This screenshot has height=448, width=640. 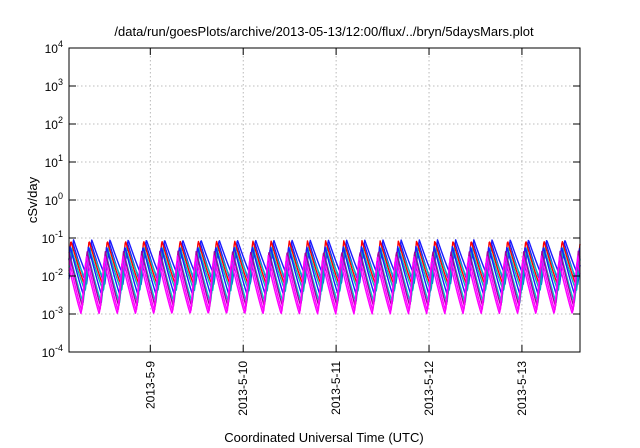 I want to click on y-tick-label: 10⁴, so click(x=54, y=47).